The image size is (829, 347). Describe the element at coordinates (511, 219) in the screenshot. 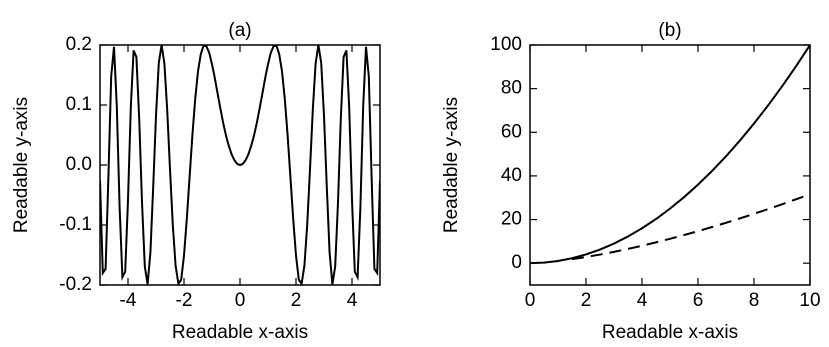

I see `y-tick-label: 20` at that location.